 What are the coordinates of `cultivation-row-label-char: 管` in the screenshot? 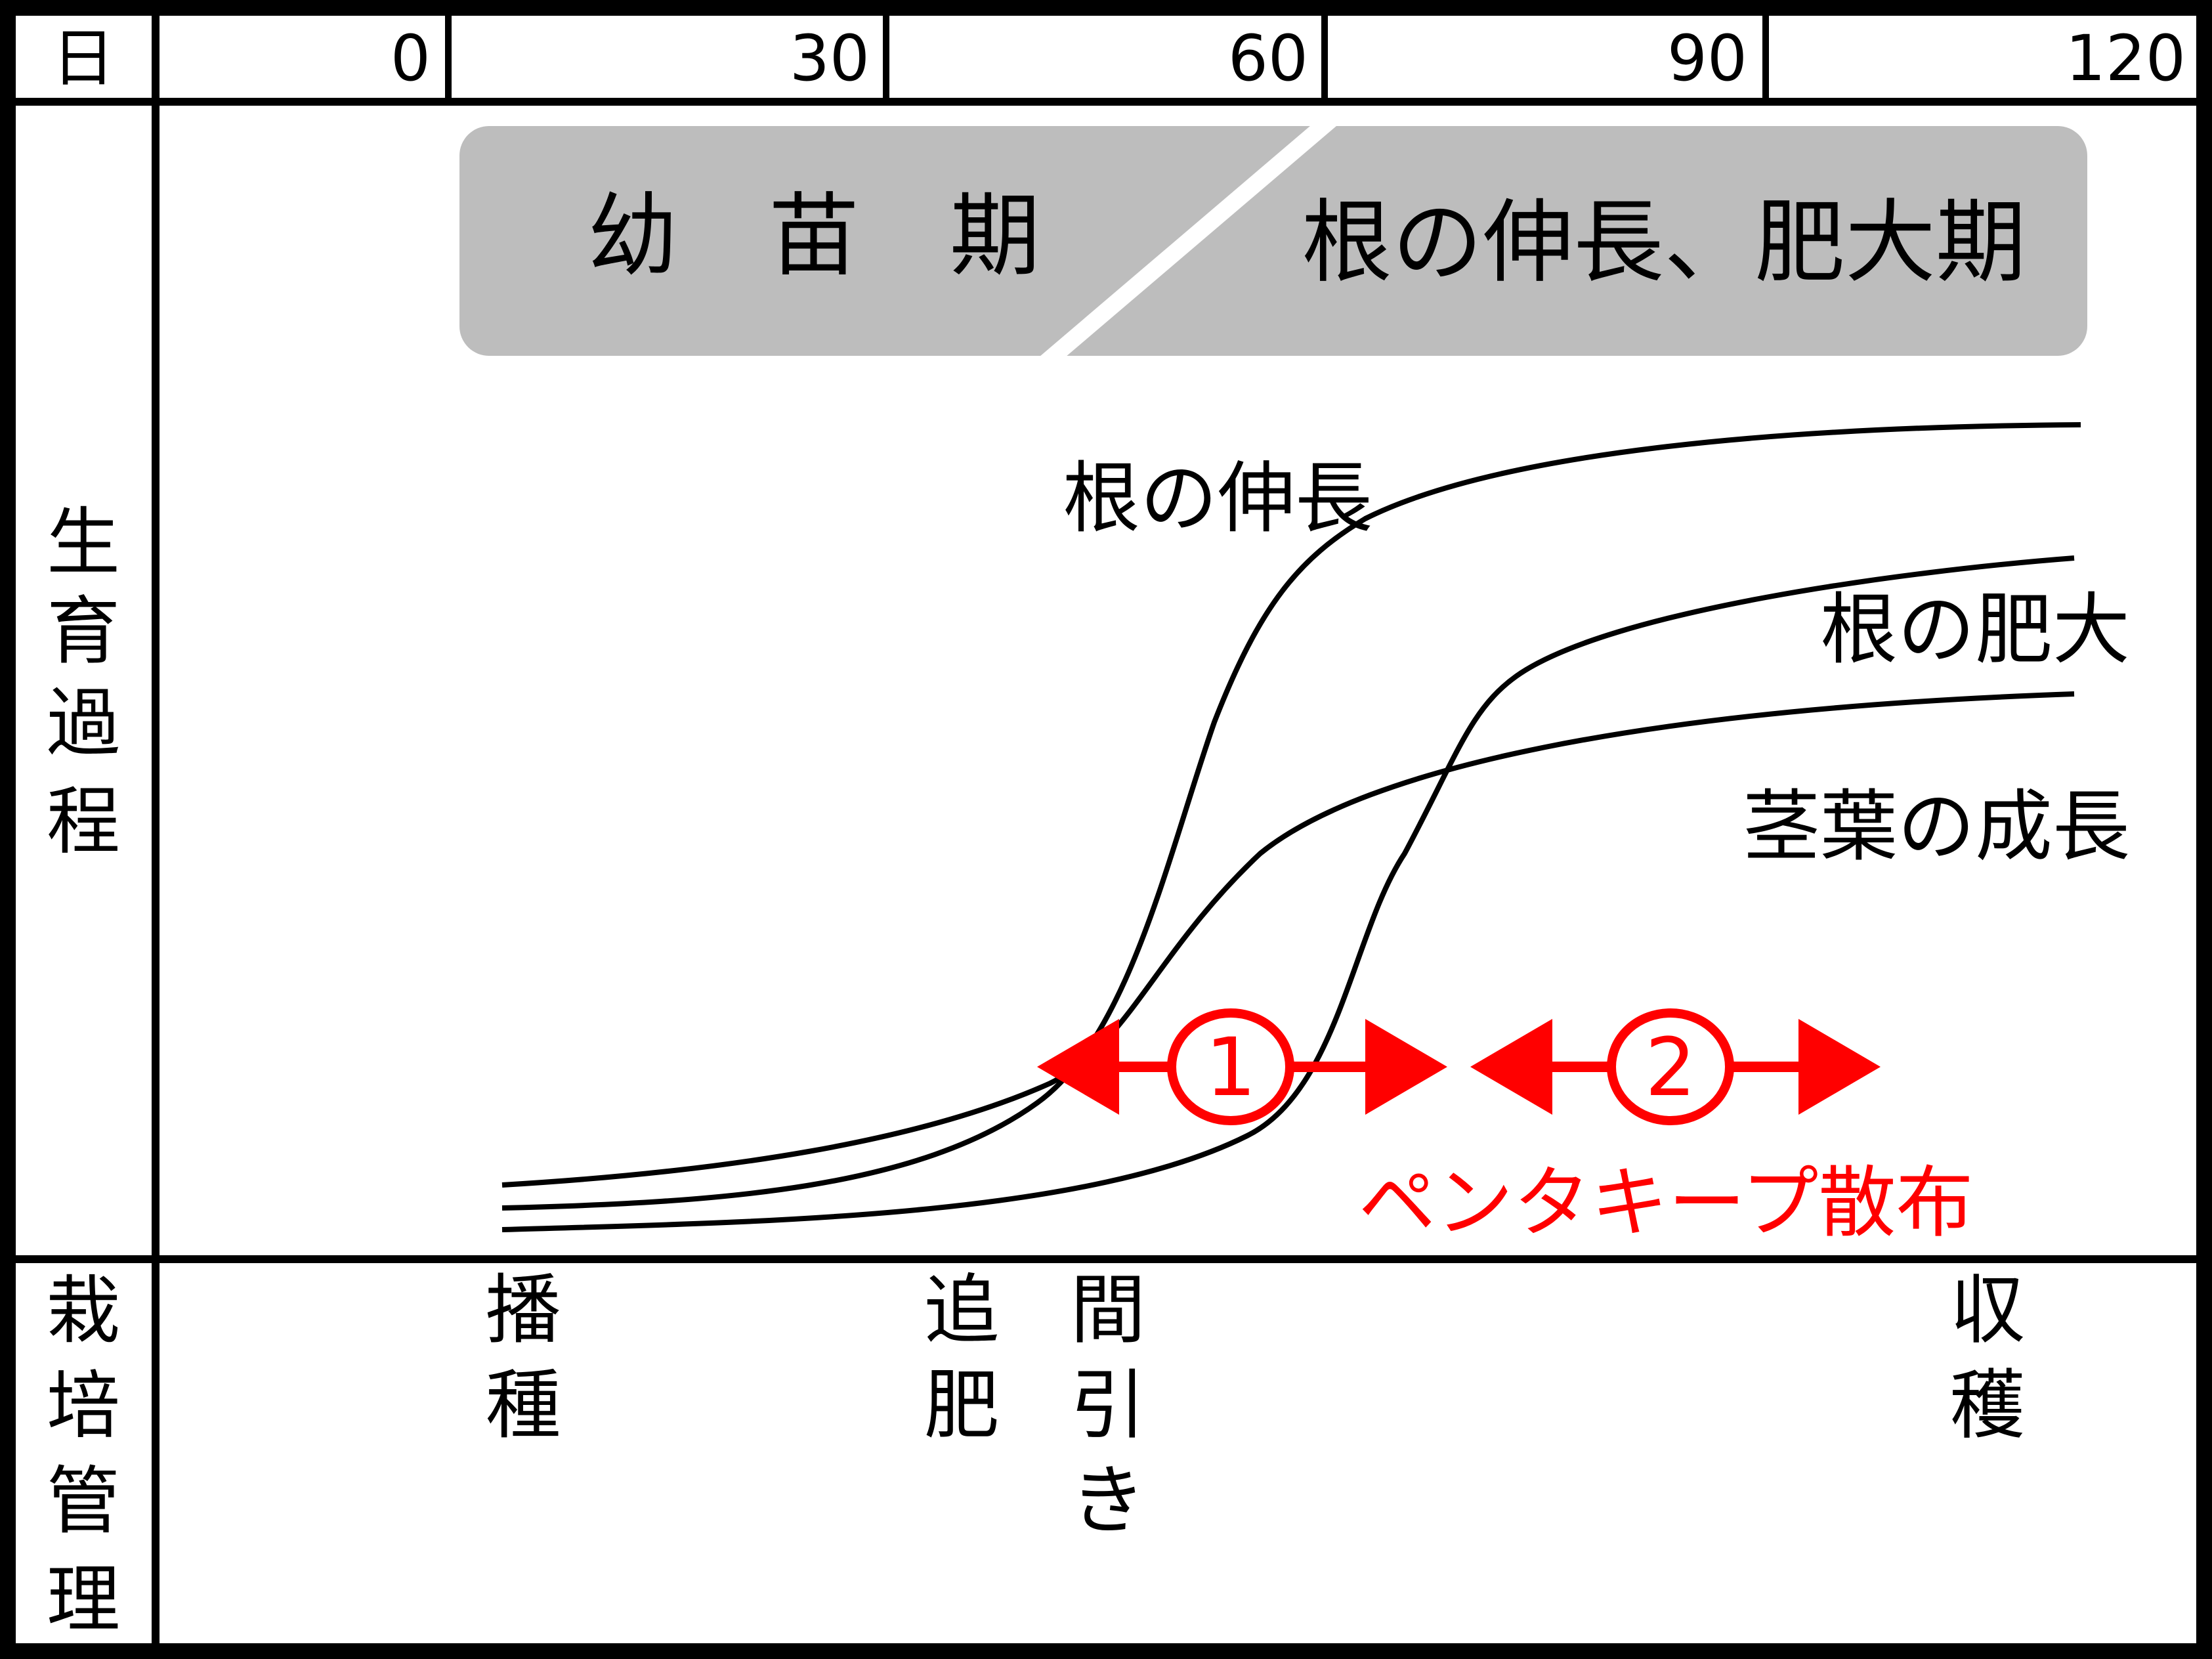 It's located at (84, 1501).